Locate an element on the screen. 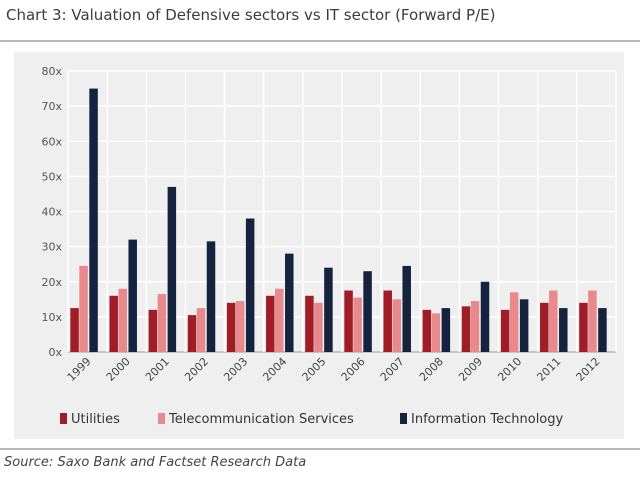  x-tick-label: 2002 is located at coordinates (196, 369).